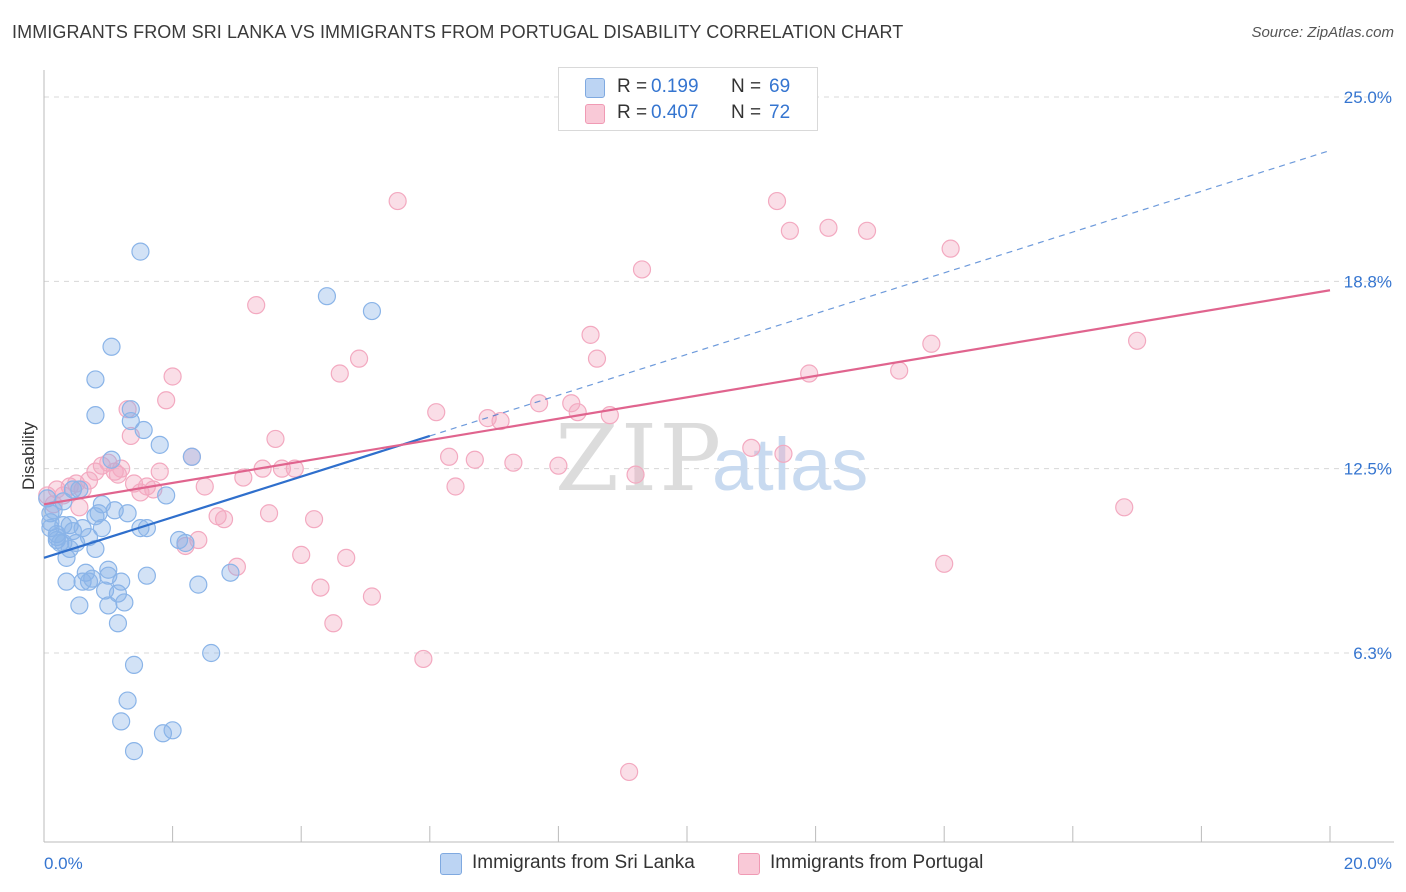  Describe the element at coordinates (451, 864) in the screenshot. I see `bottom-legend-swatch-srilanka` at that location.